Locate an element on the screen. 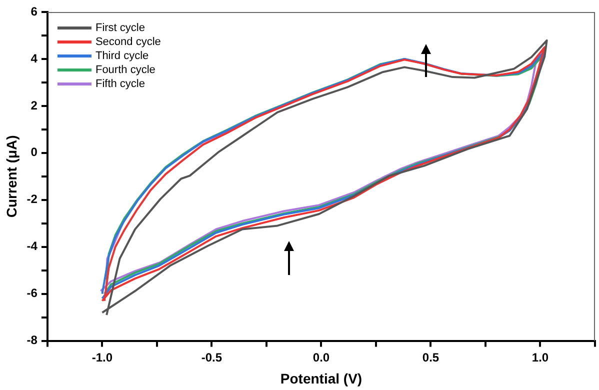 The width and height of the screenshot is (599, 390). y-tick-label: 2 is located at coordinates (34, 105).